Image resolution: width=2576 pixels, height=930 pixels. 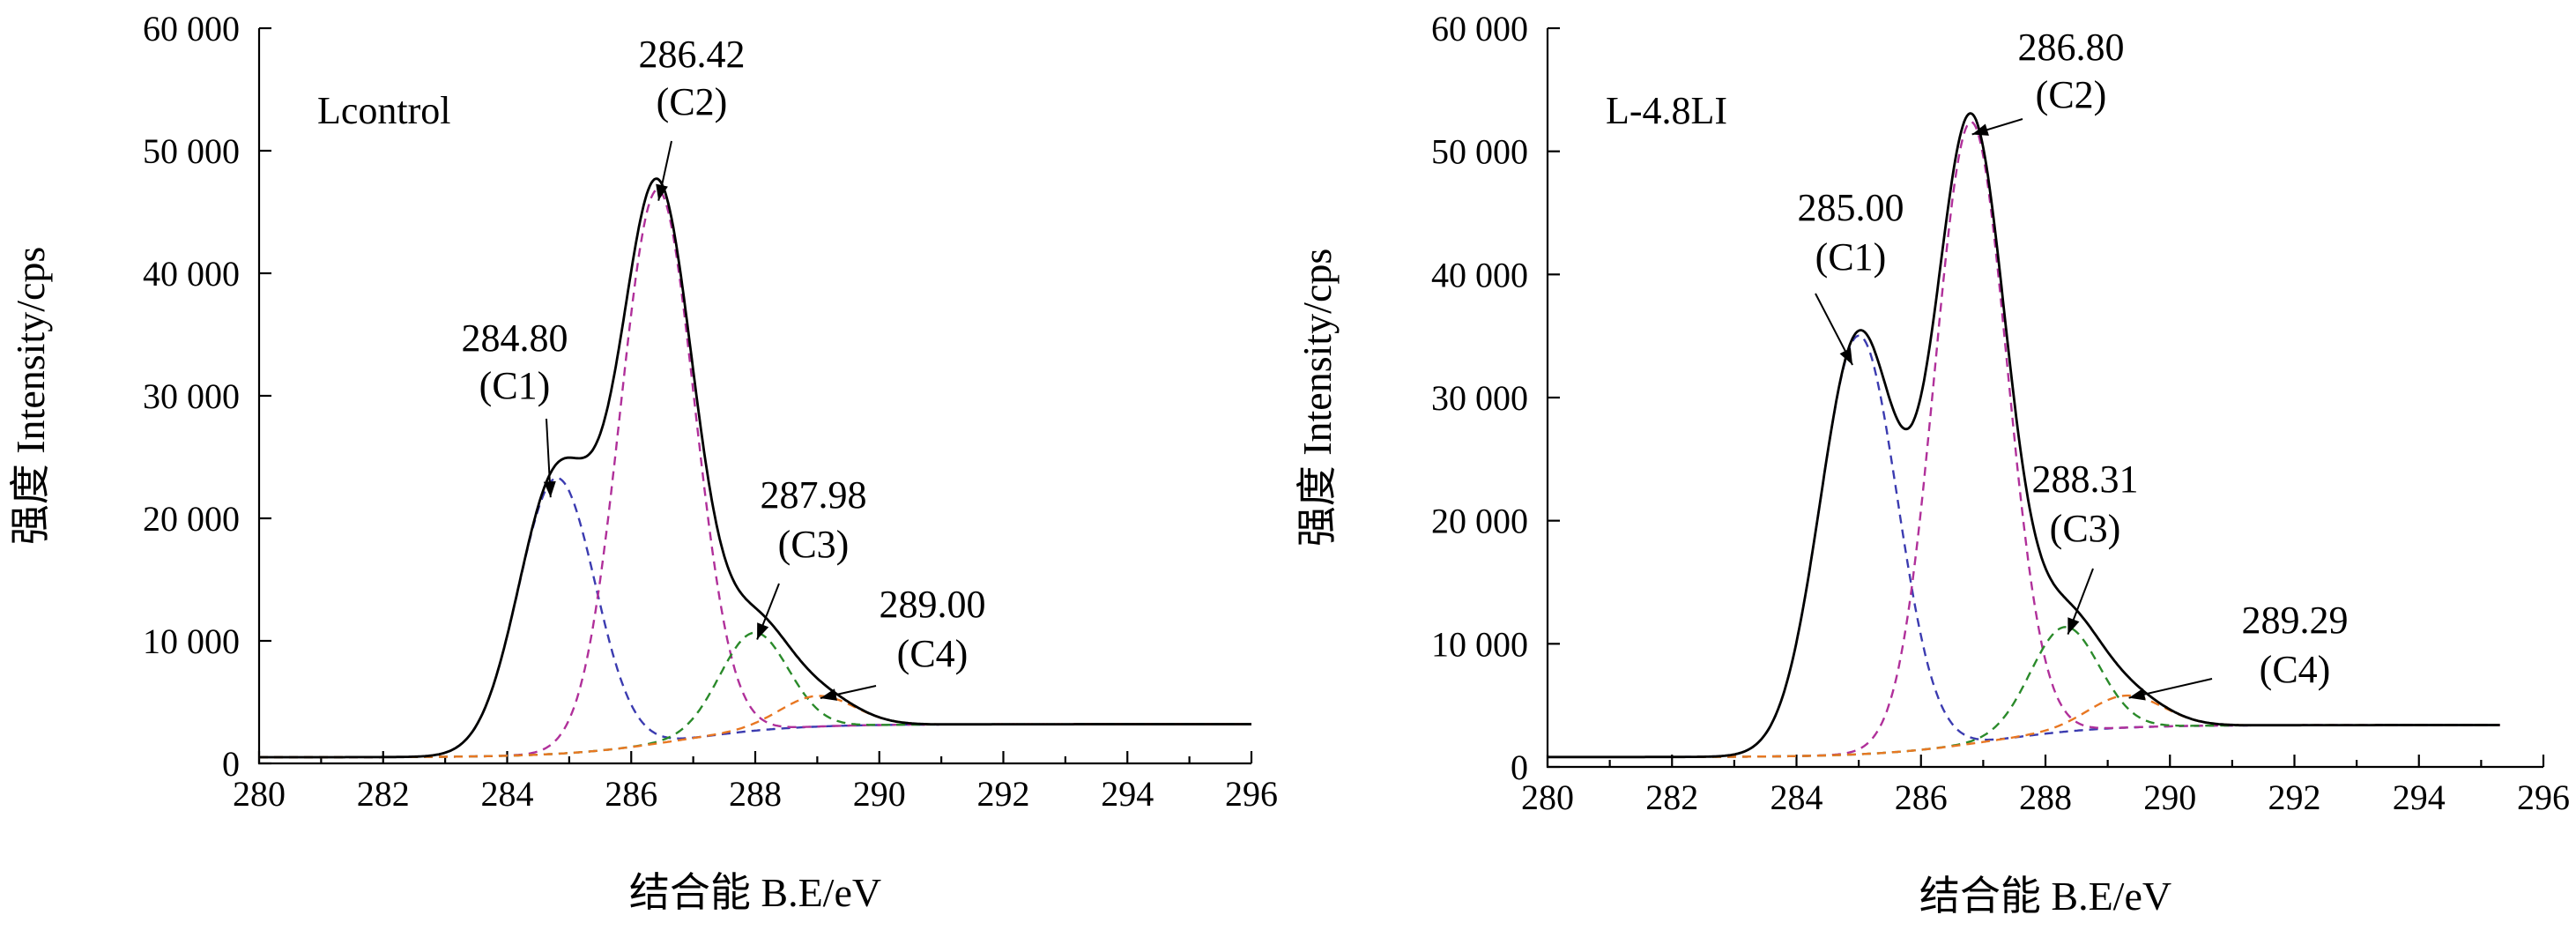 I want to click on peak-energy-label: 286.42, so click(x=692, y=54).